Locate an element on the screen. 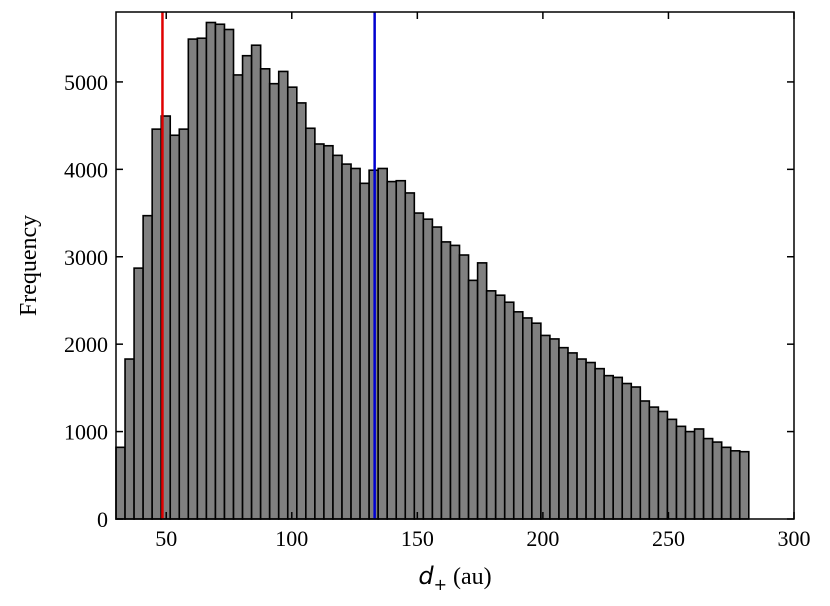 This screenshot has height=606, width=830. y-tick-label: 0 is located at coordinates (102, 519).